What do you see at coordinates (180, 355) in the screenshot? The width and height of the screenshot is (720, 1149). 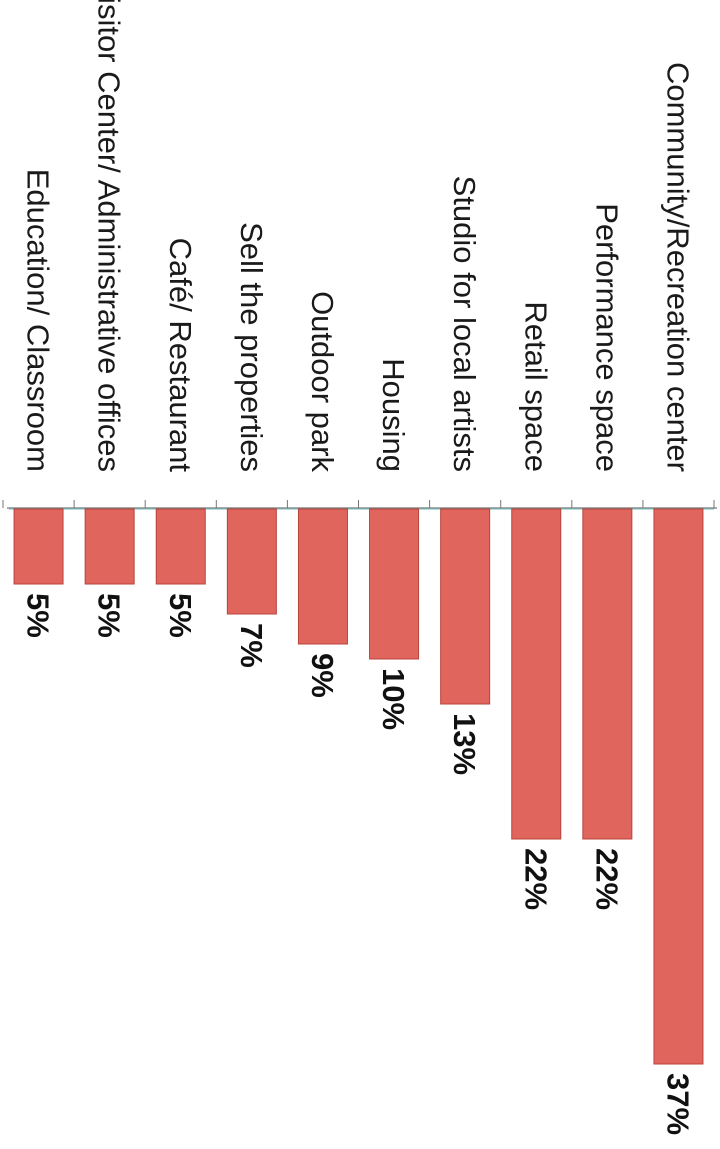 I see `category-label: Café/ Restaurant` at bounding box center [180, 355].